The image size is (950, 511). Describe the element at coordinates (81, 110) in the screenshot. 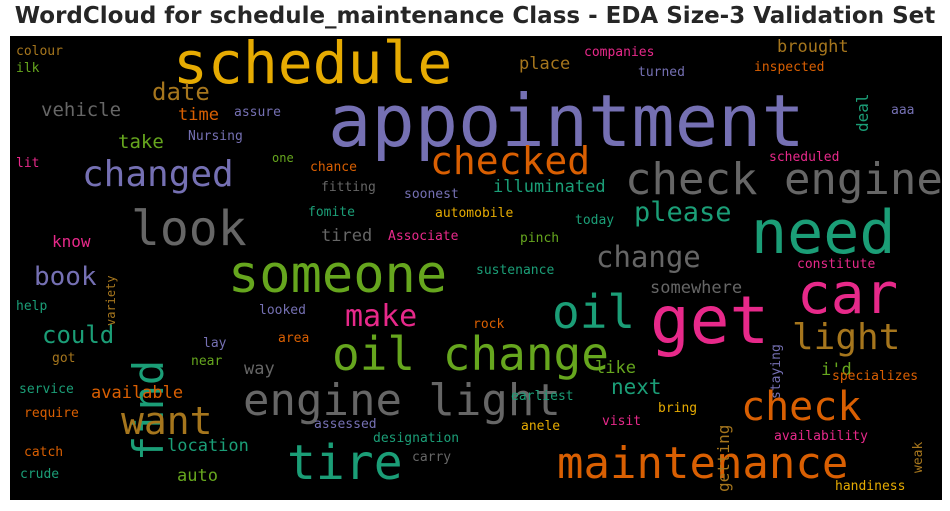

I see `word-vehicle: vehicle` at that location.